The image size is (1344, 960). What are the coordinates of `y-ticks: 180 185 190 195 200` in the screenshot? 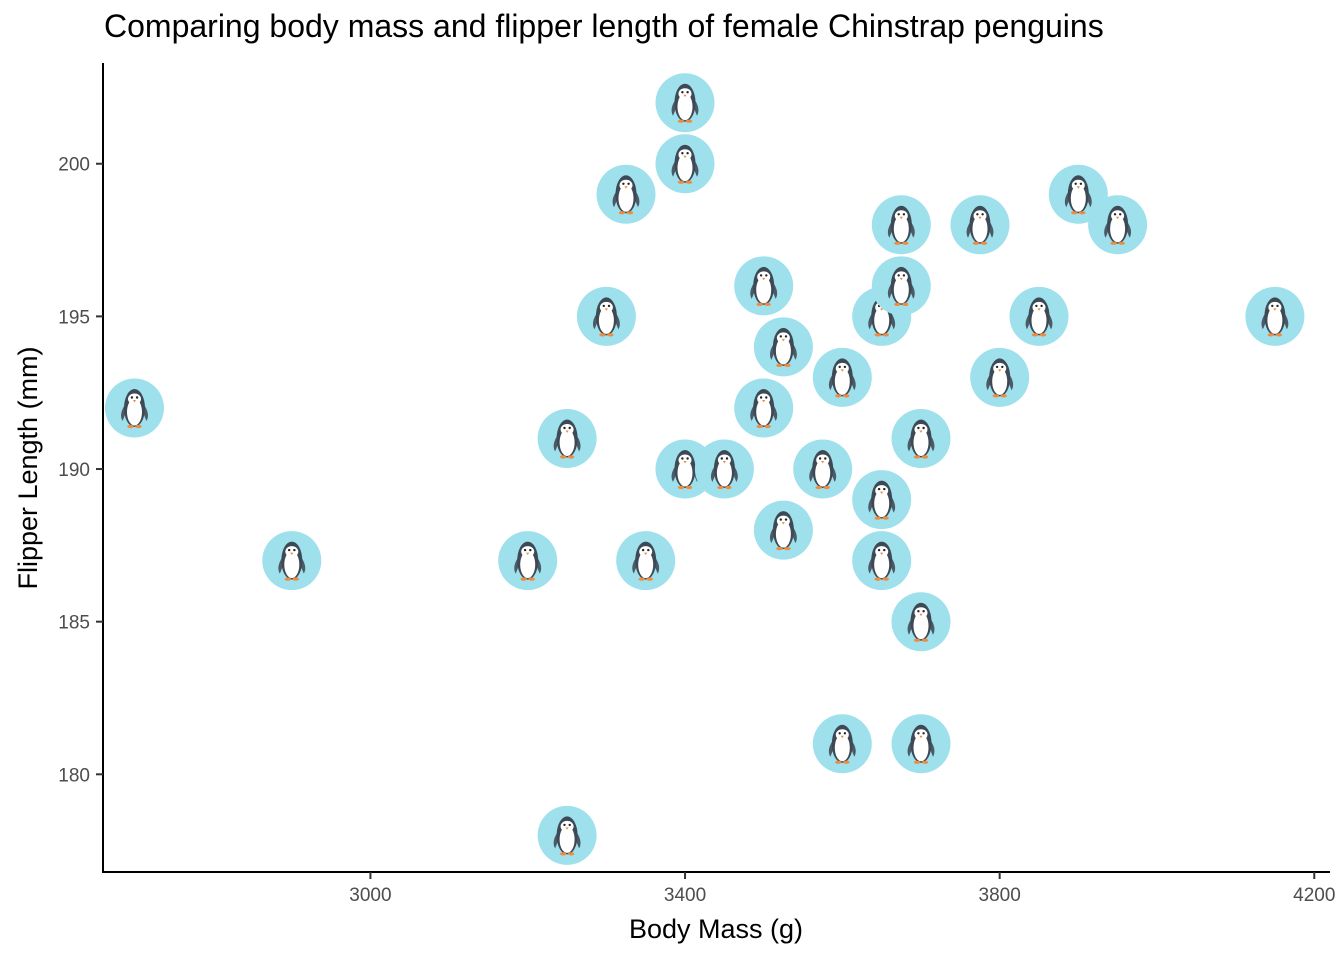 It's located at (80, 470).